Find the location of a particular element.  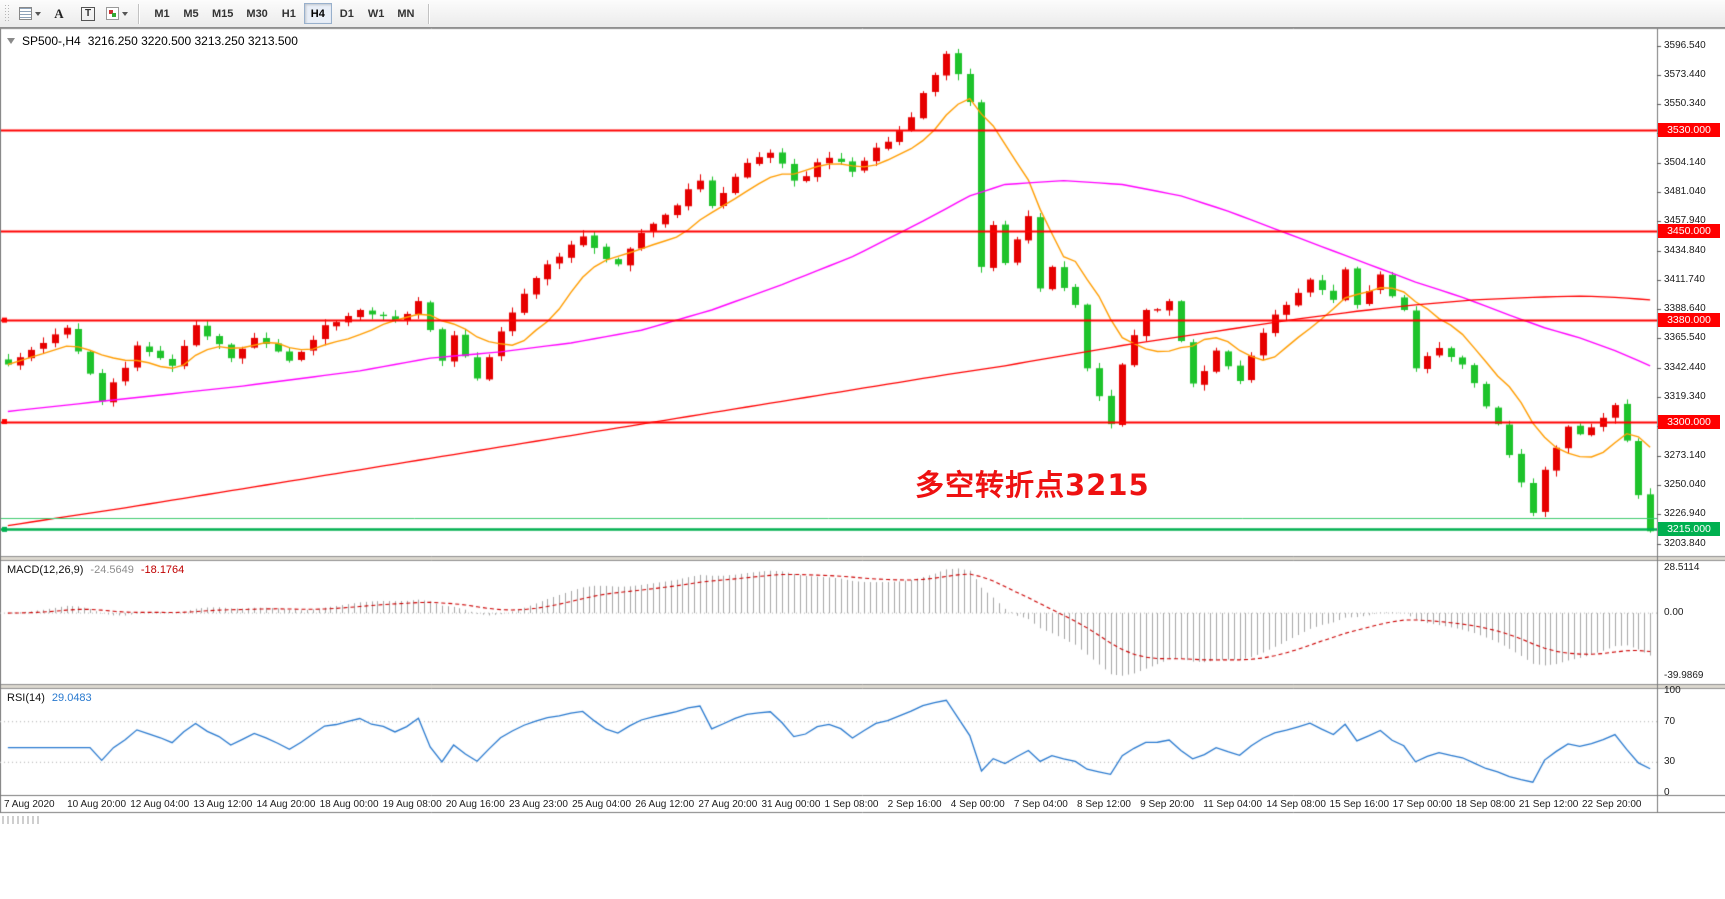

timeframe-button-MN: MN is located at coordinates (405, 13).